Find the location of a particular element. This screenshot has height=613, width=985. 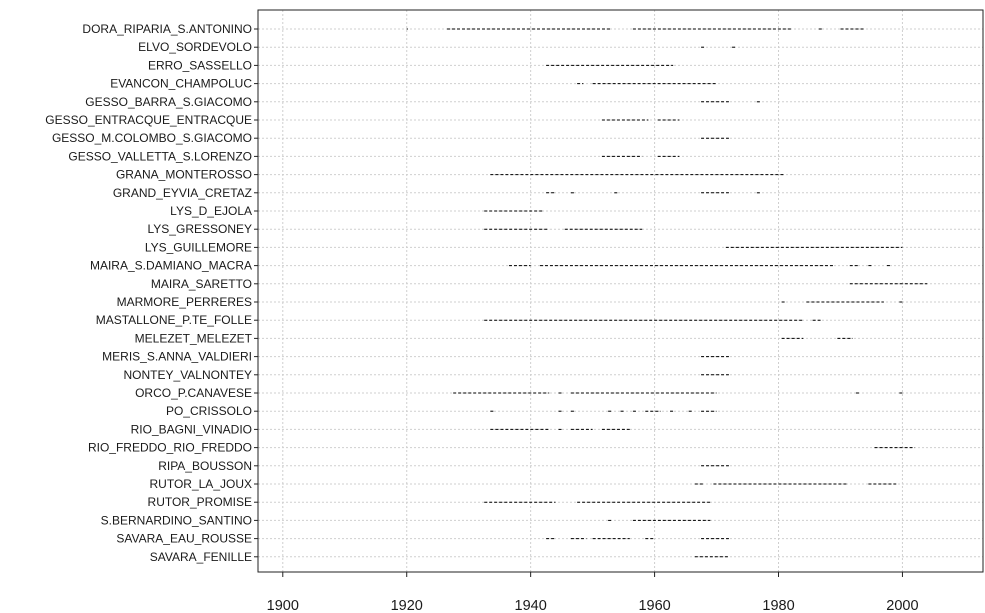

x-tick-label: 1980 is located at coordinates (778, 605).